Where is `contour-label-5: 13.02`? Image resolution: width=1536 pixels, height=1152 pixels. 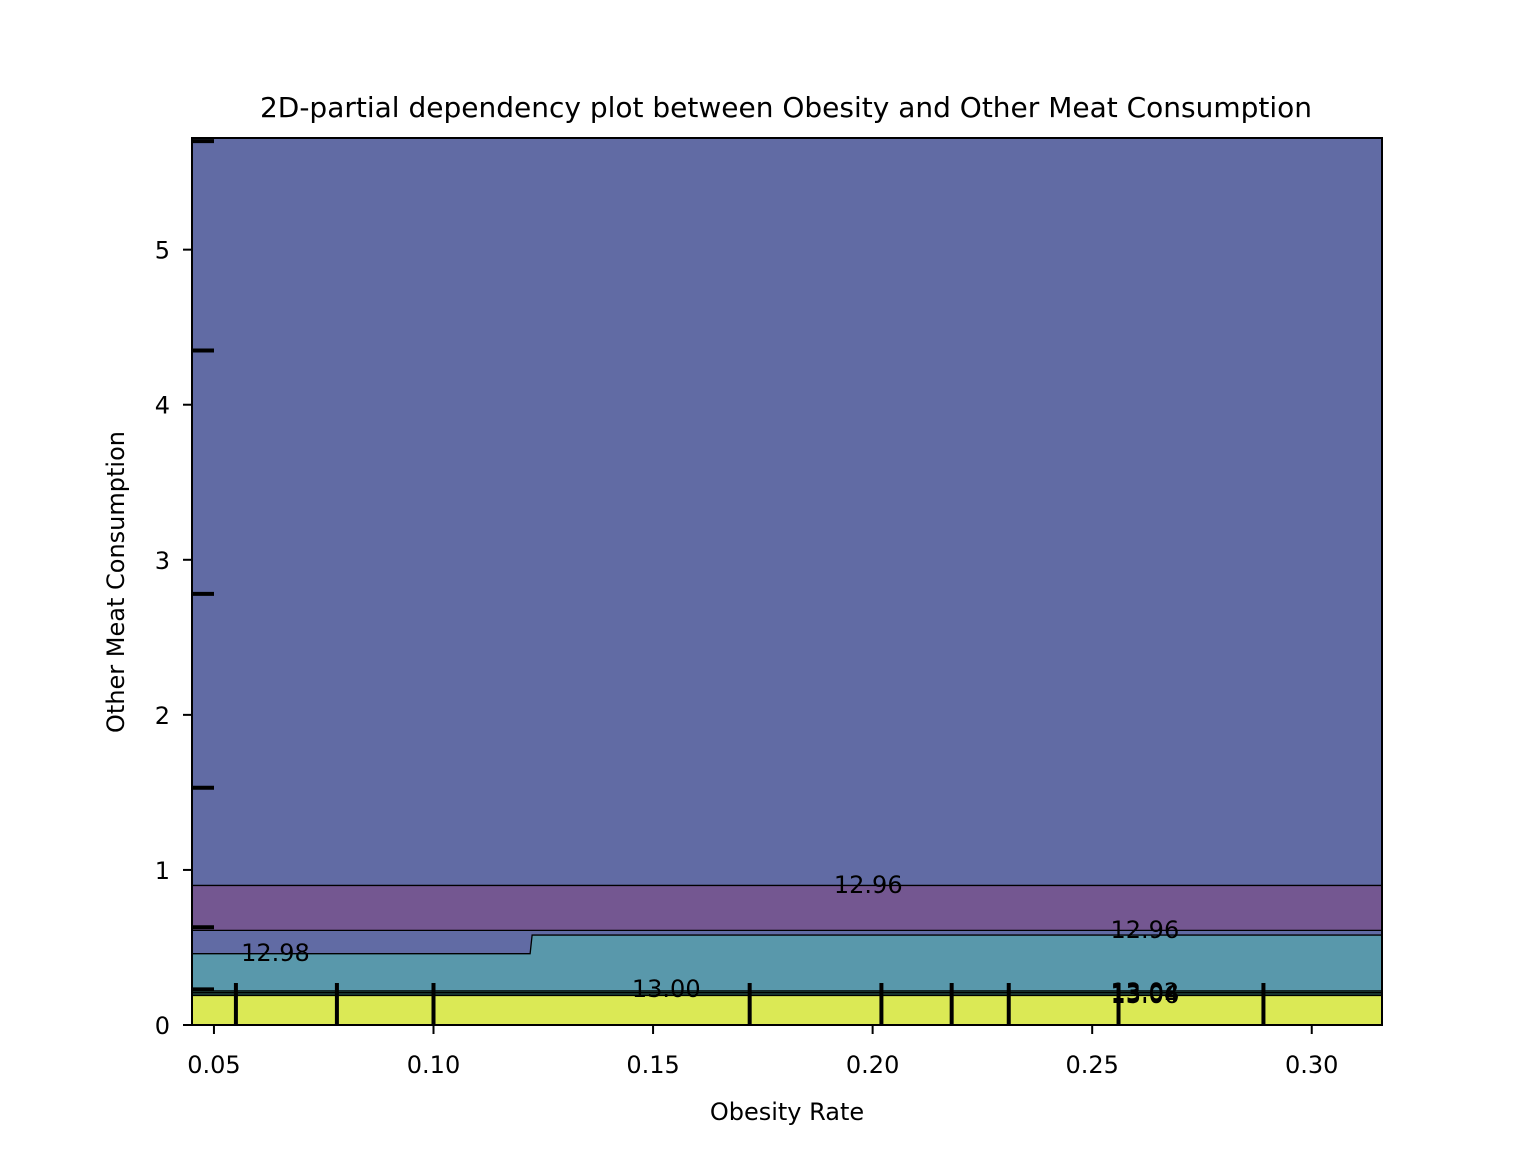 contour-label-5: 13.02 is located at coordinates (1145, 992).